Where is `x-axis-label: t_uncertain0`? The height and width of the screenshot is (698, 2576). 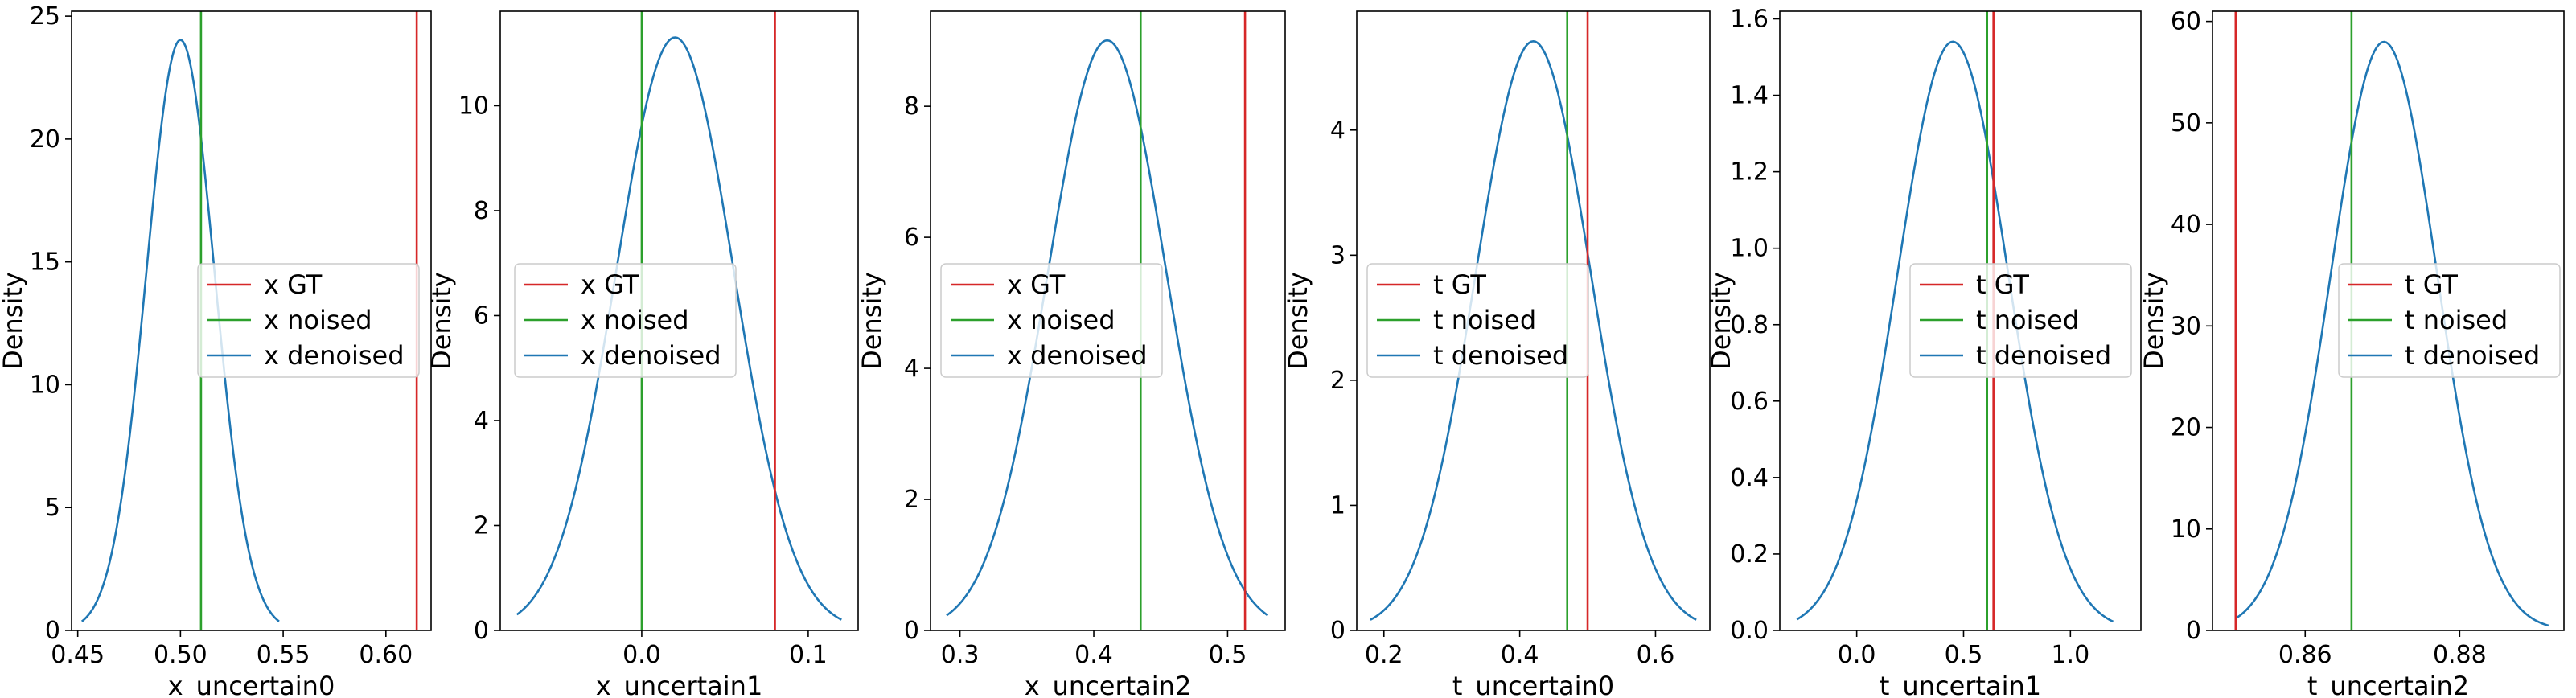 x-axis-label: t_uncertain0 is located at coordinates (1533, 684).